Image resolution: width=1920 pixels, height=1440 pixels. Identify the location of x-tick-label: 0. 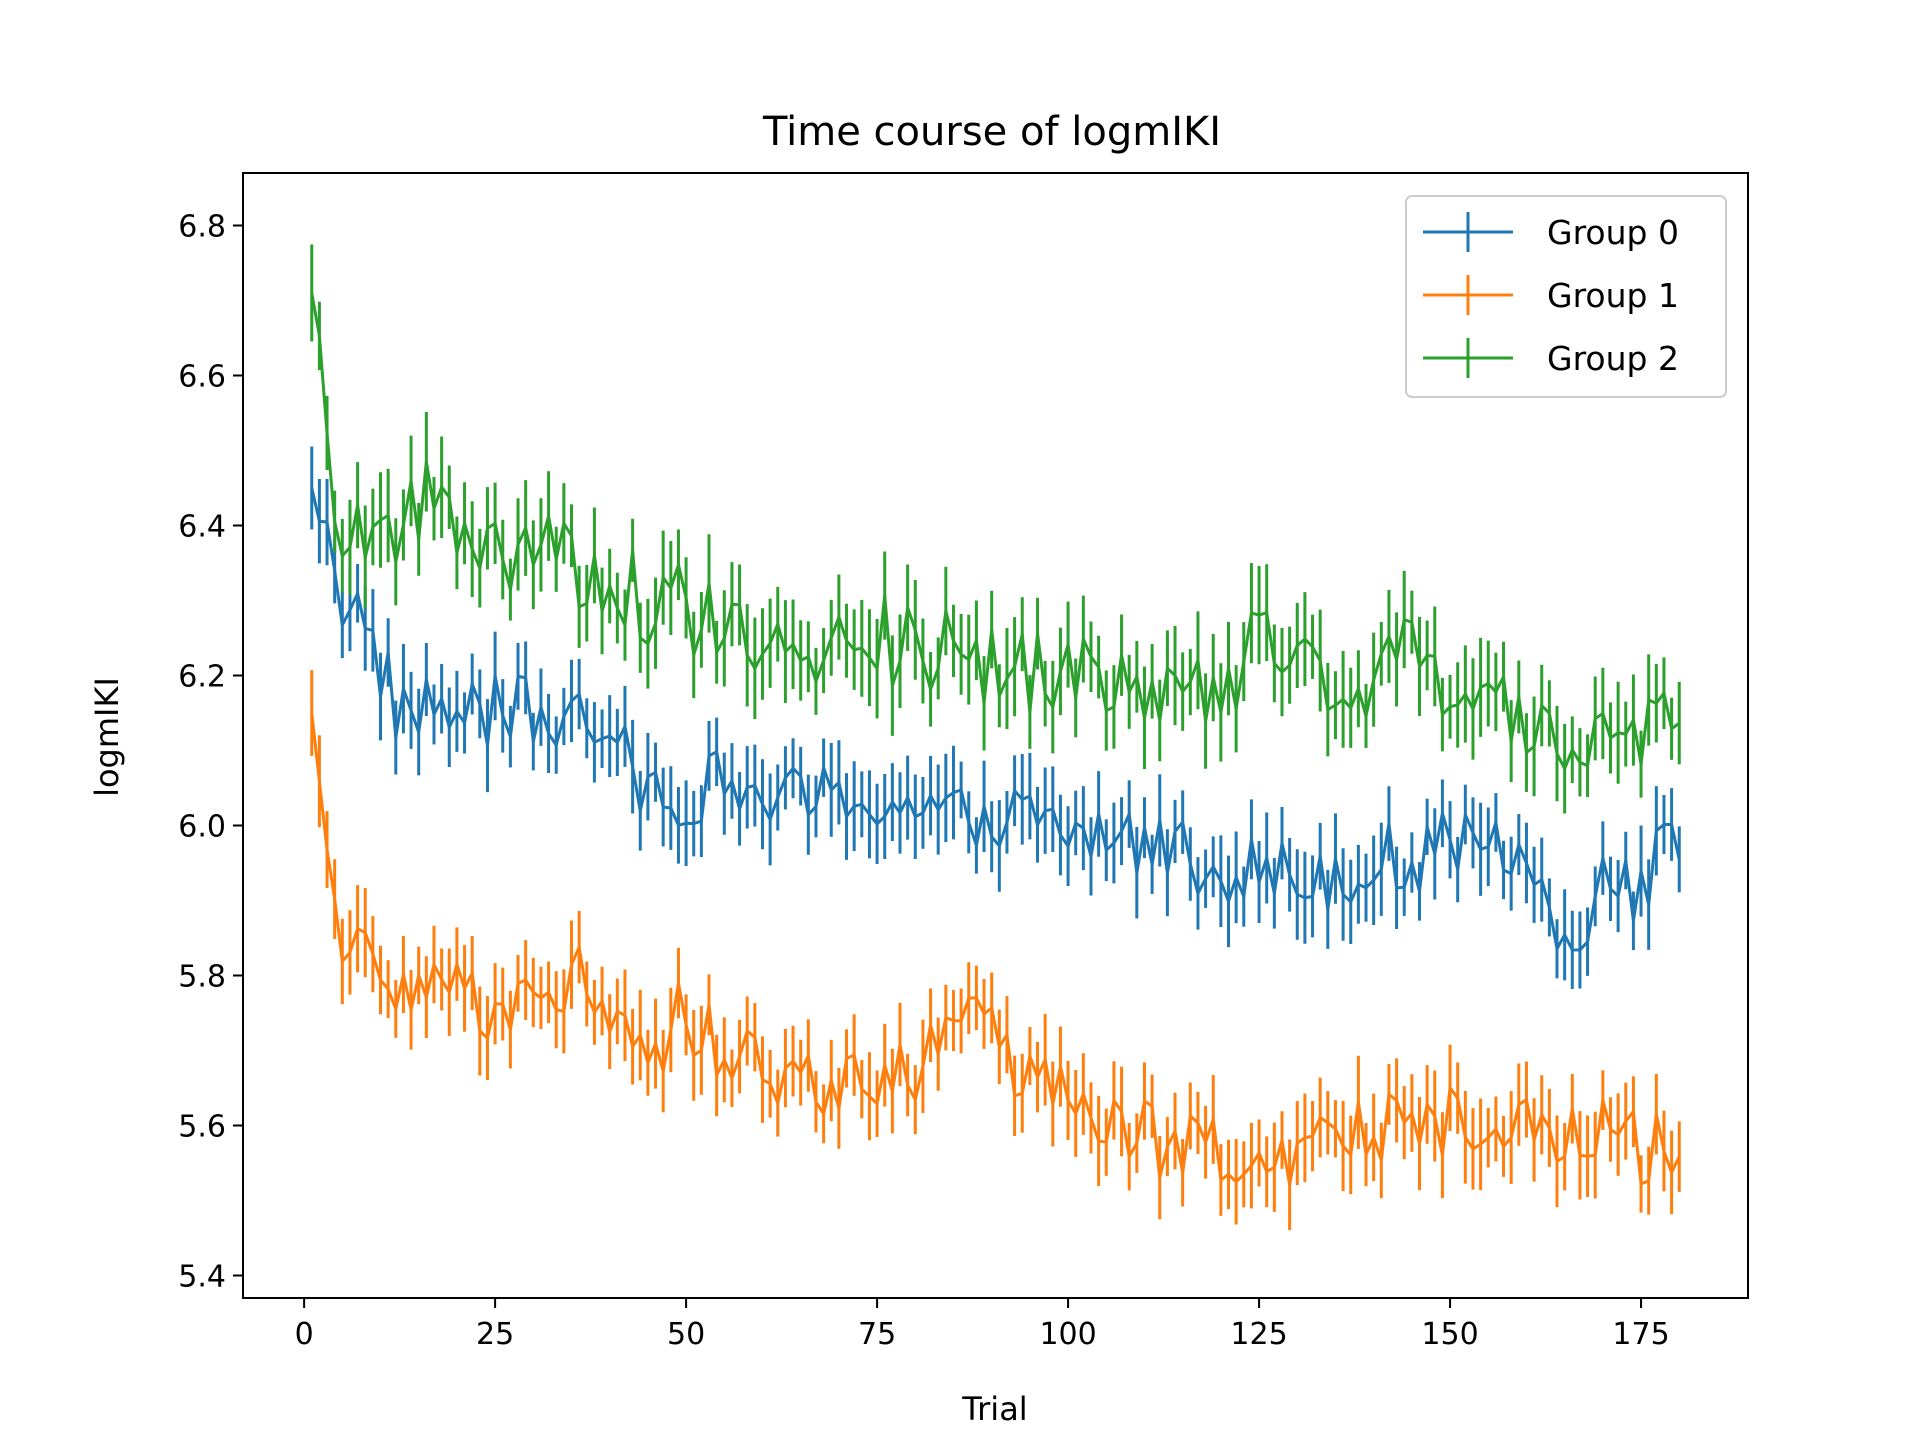
(304, 1334).